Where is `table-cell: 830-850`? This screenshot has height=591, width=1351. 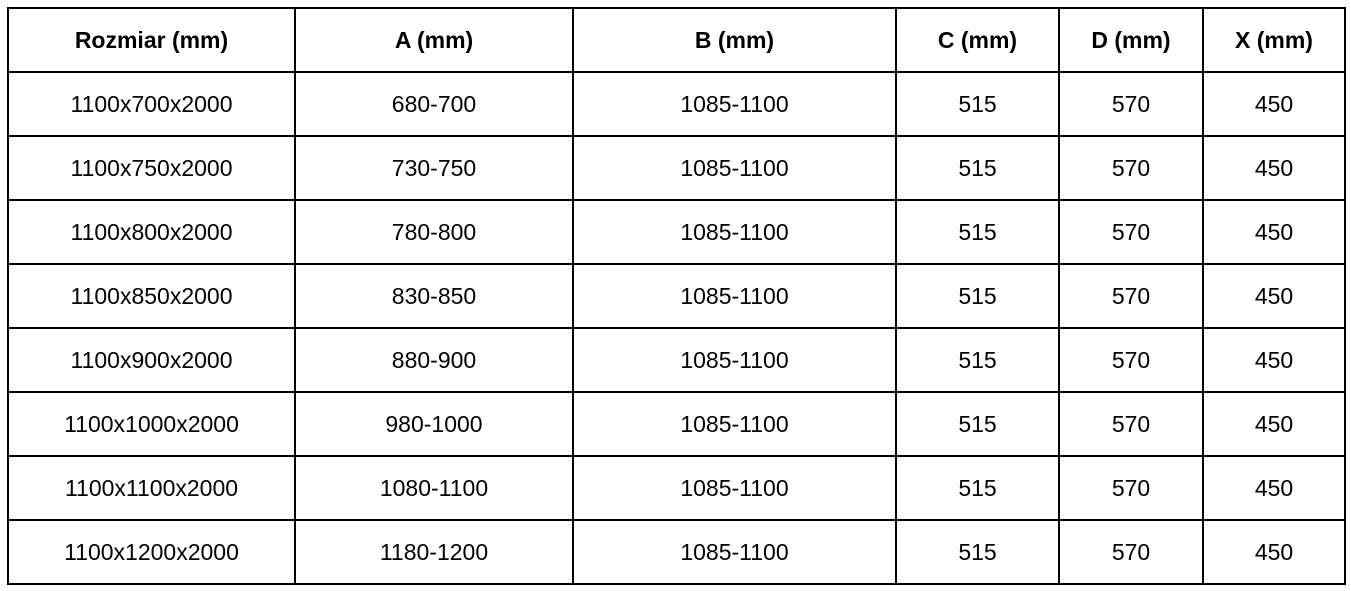 table-cell: 830-850 is located at coordinates (434, 296).